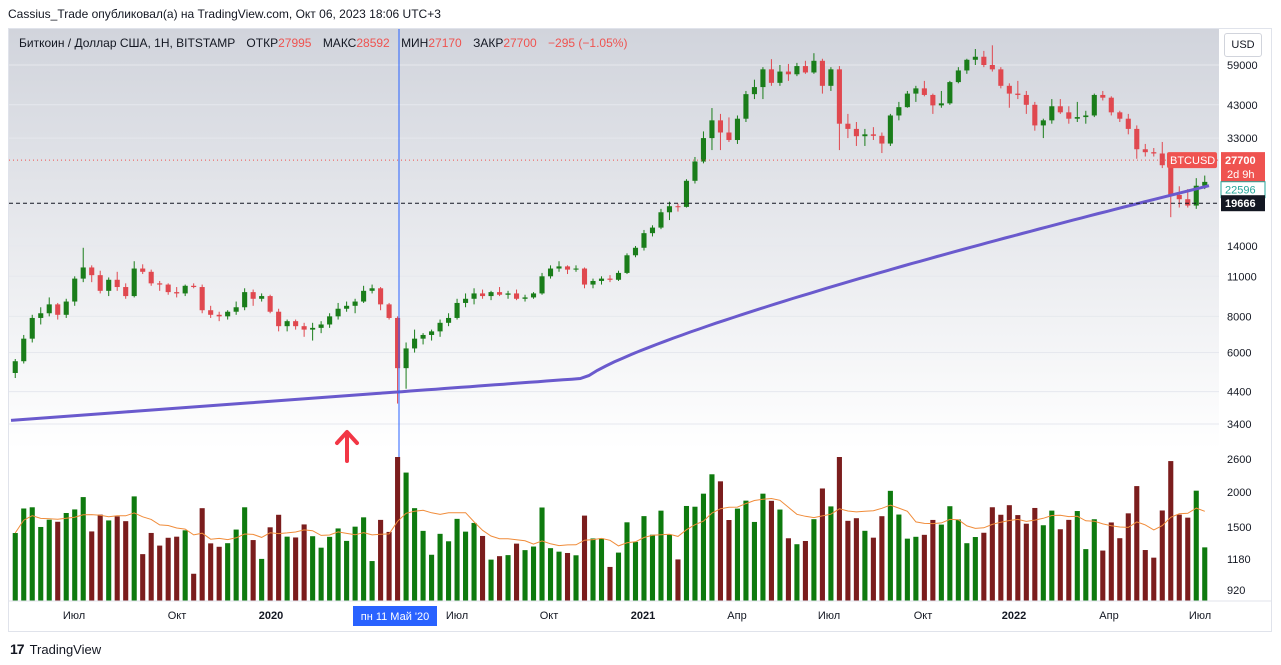 The width and height of the screenshot is (1281, 665). I want to click on currency-button: USD, so click(1243, 45).